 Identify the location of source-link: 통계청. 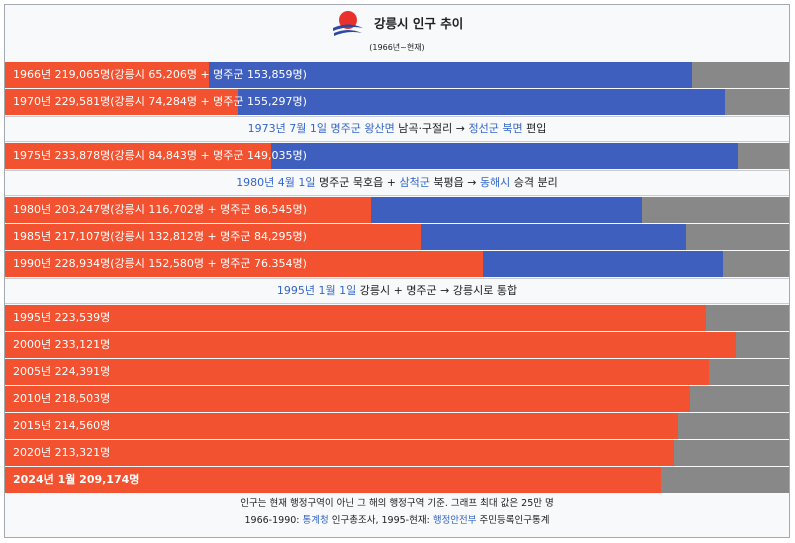
(315, 520).